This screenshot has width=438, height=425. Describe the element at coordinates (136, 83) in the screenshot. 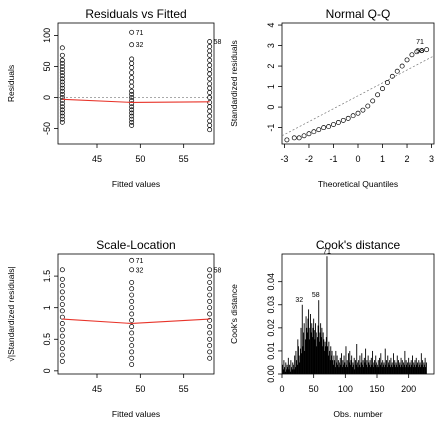

I see `plot-frame` at that location.